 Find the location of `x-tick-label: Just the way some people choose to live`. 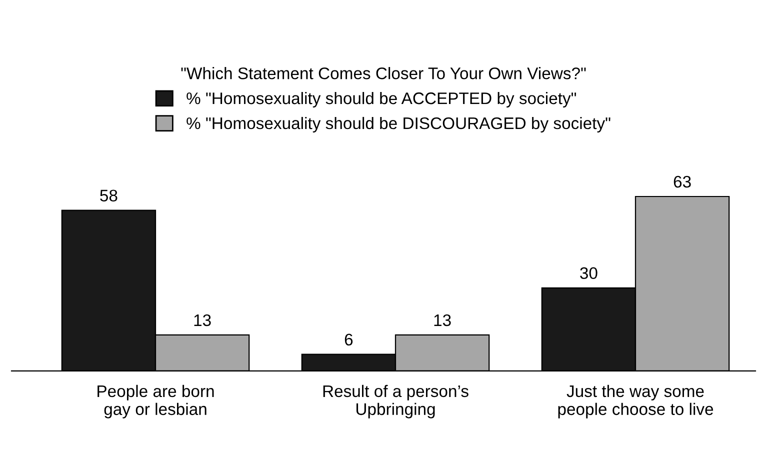

x-tick-label: Just the way some people choose to live is located at coordinates (636, 401).